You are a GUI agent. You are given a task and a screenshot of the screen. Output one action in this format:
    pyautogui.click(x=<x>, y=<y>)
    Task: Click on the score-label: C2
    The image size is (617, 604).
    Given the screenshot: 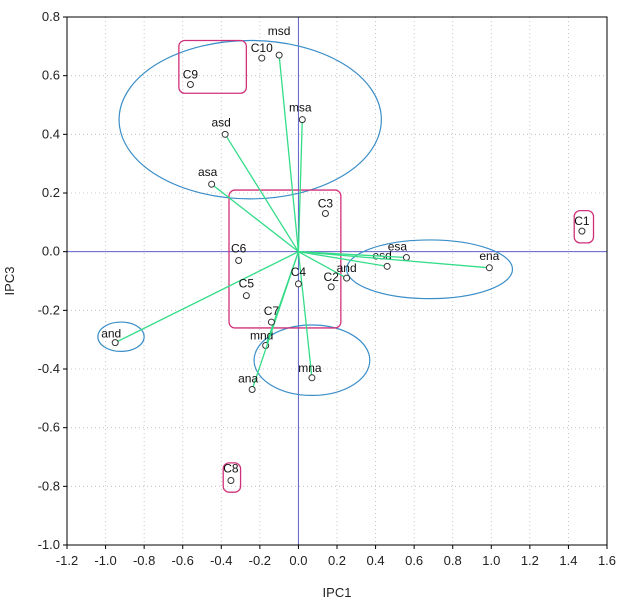 What is the action you would take?
    pyautogui.click(x=332, y=277)
    